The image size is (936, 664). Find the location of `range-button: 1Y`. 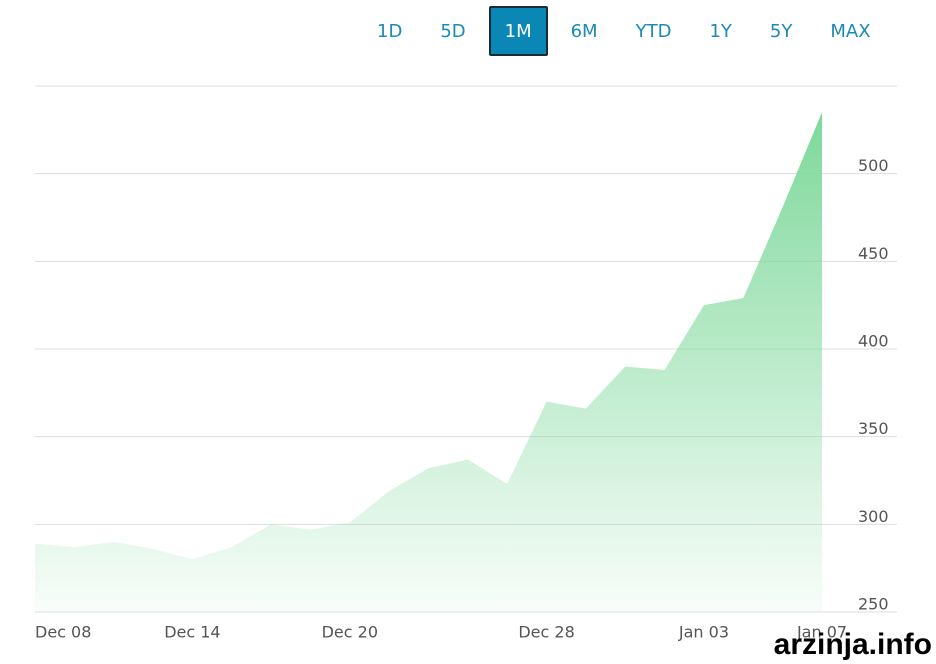

range-button: 1Y is located at coordinates (720, 31).